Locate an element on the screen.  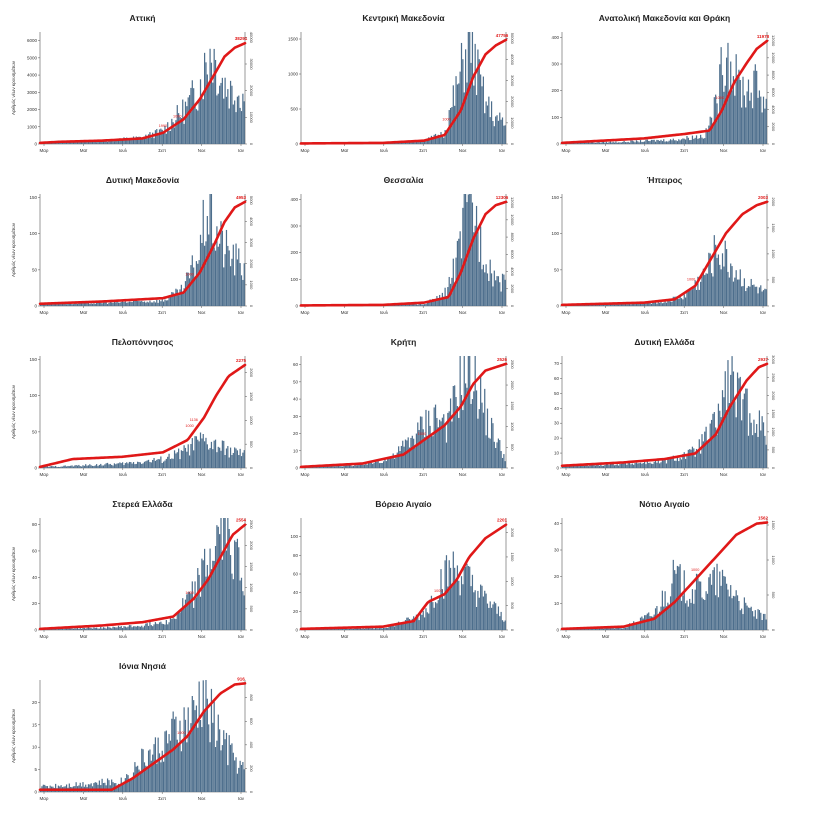
left-tick-label: 0 is located at coordinates (35, 630).